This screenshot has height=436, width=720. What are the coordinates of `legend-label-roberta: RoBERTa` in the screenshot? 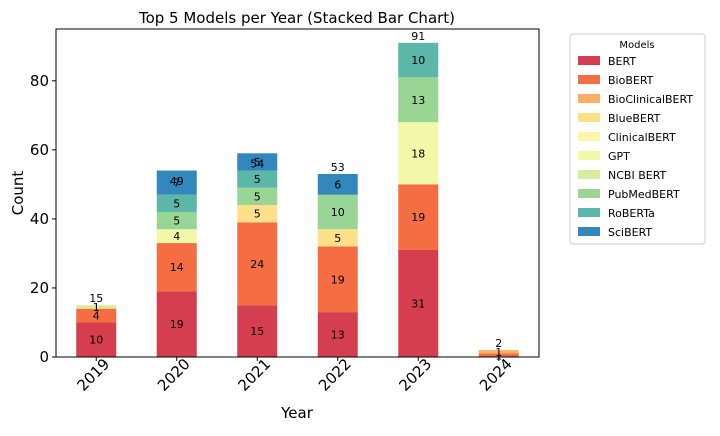 It's located at (631, 213).